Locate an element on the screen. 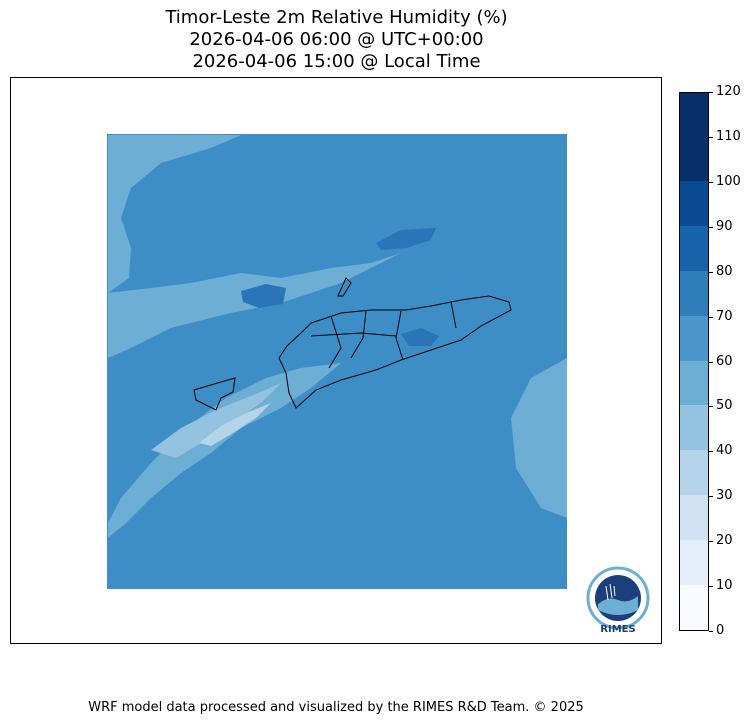 The height and width of the screenshot is (727, 752). humidity-zone-80-90-west is located at coordinates (263, 296).